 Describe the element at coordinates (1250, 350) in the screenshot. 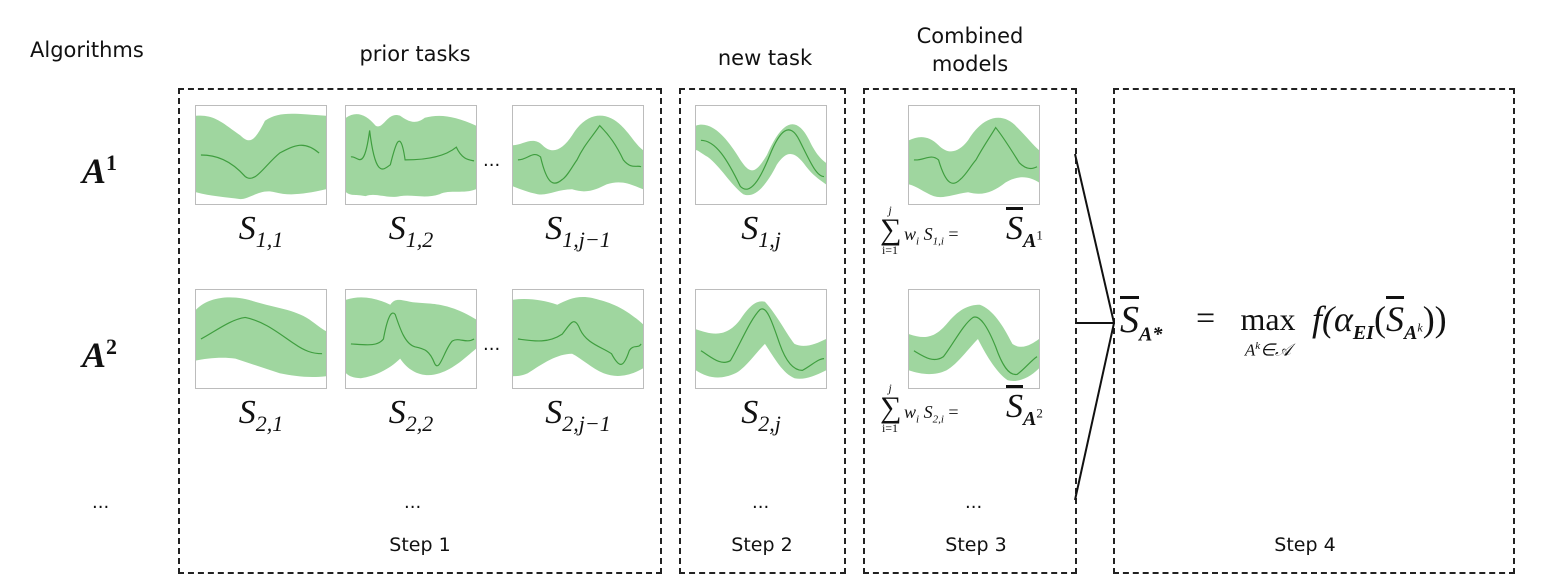

I see `max-sub-base: A` at that location.